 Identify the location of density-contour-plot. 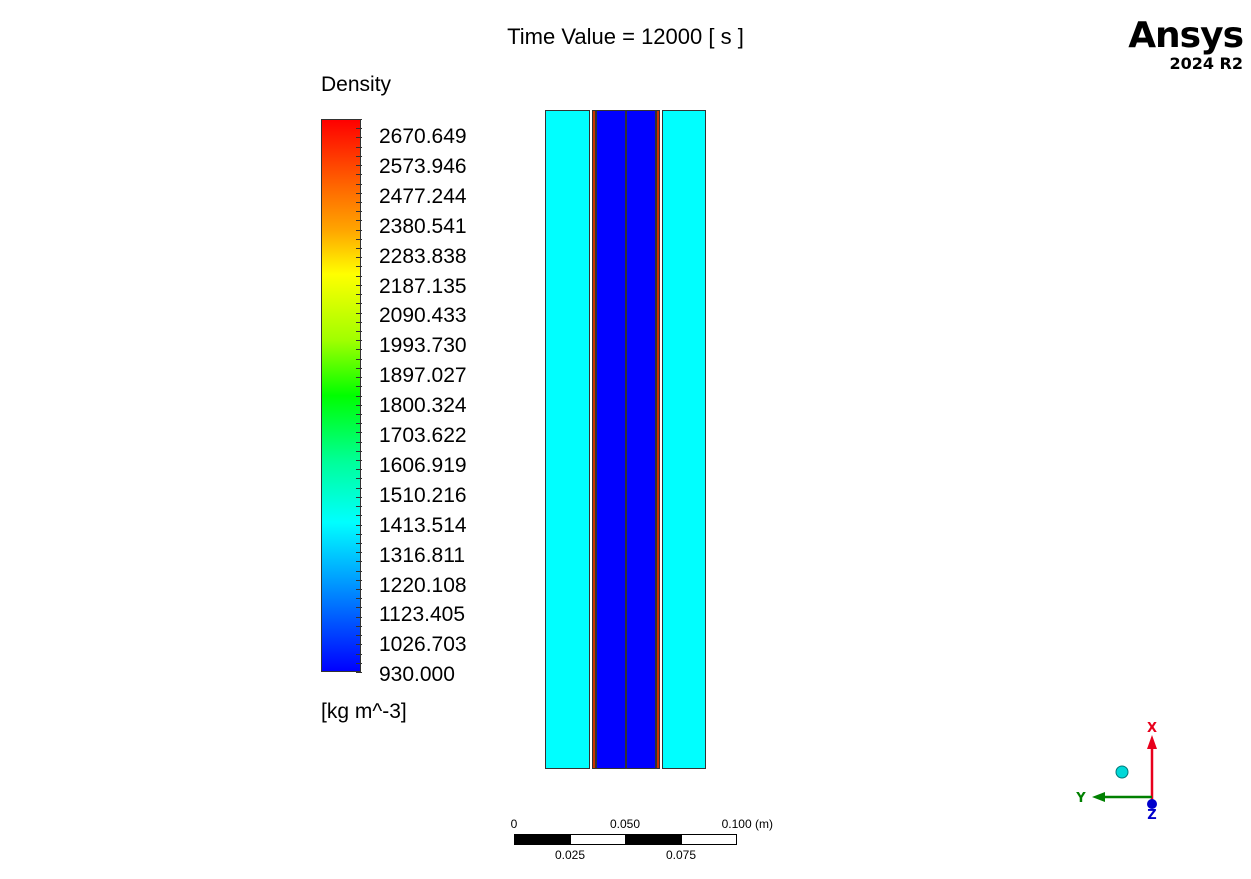
(625, 439).